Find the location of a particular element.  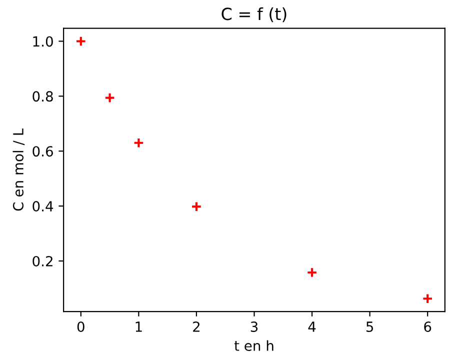

chart-title: C = f (t) is located at coordinates (254, 14).